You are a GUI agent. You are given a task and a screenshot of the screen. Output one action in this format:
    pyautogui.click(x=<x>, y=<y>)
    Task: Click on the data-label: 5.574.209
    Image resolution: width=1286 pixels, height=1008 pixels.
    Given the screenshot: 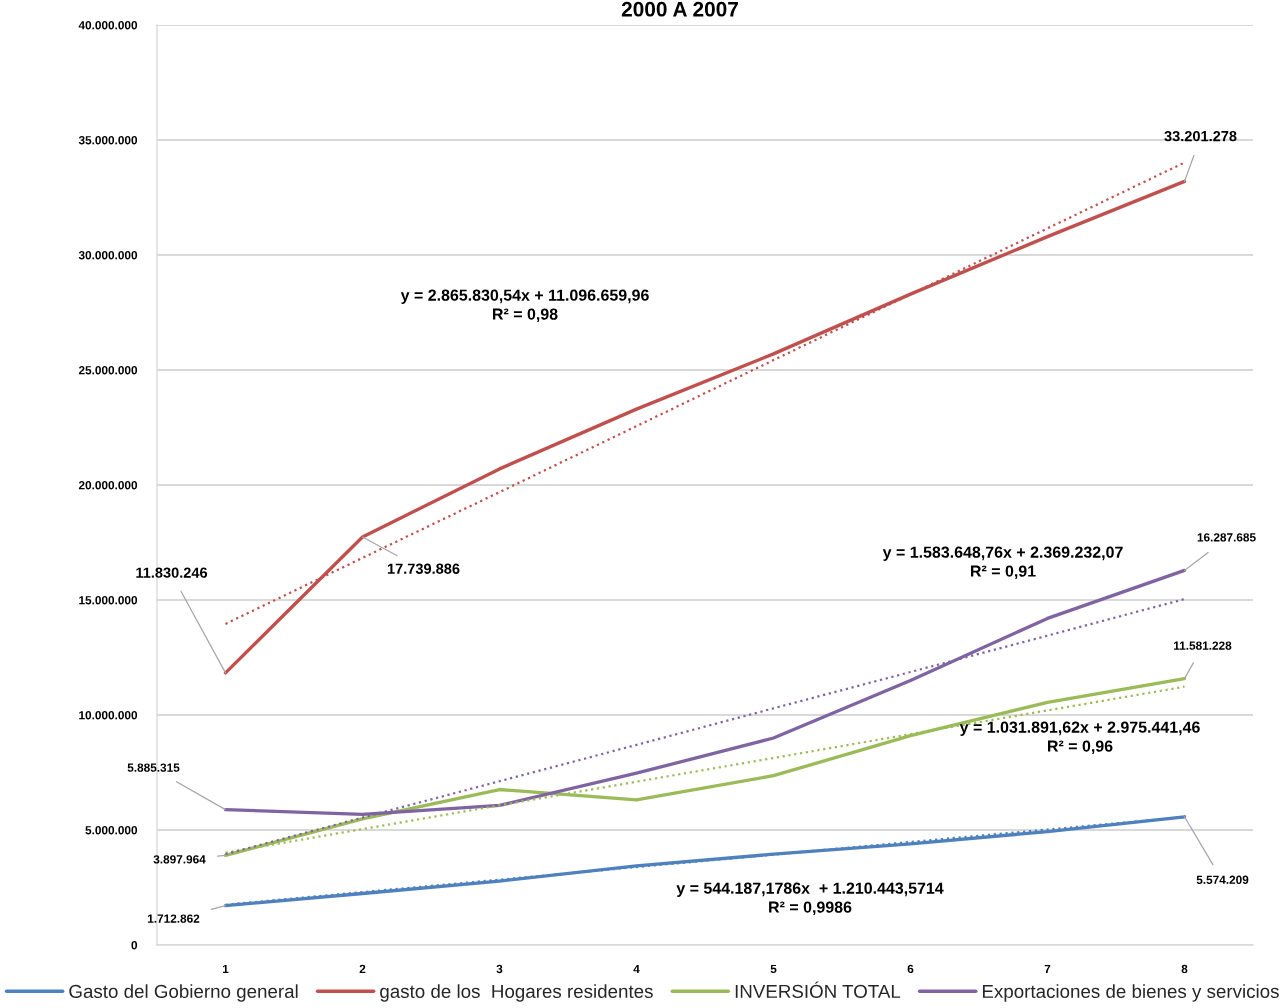 What is the action you would take?
    pyautogui.click(x=1222, y=879)
    